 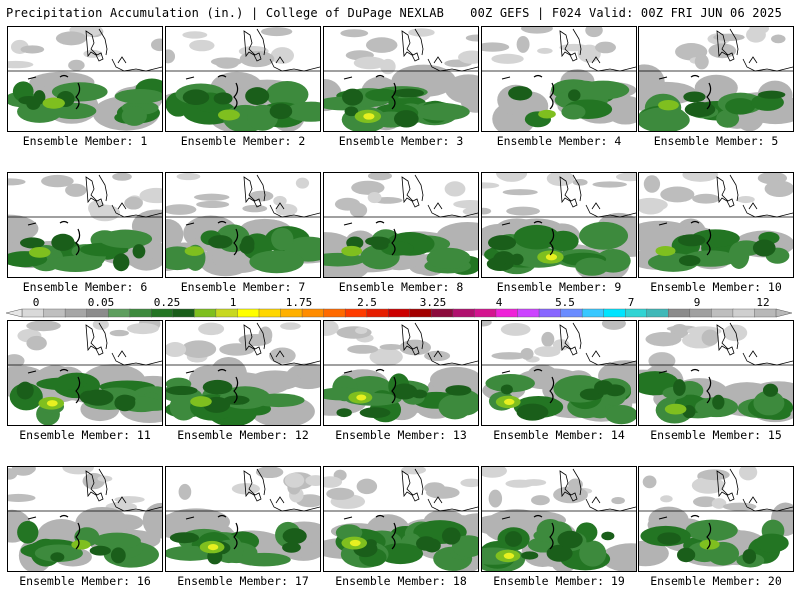 What do you see at coordinates (401, 581) in the screenshot?
I see `ensemble-member-label: Ensemble Member: 18` at bounding box center [401, 581].